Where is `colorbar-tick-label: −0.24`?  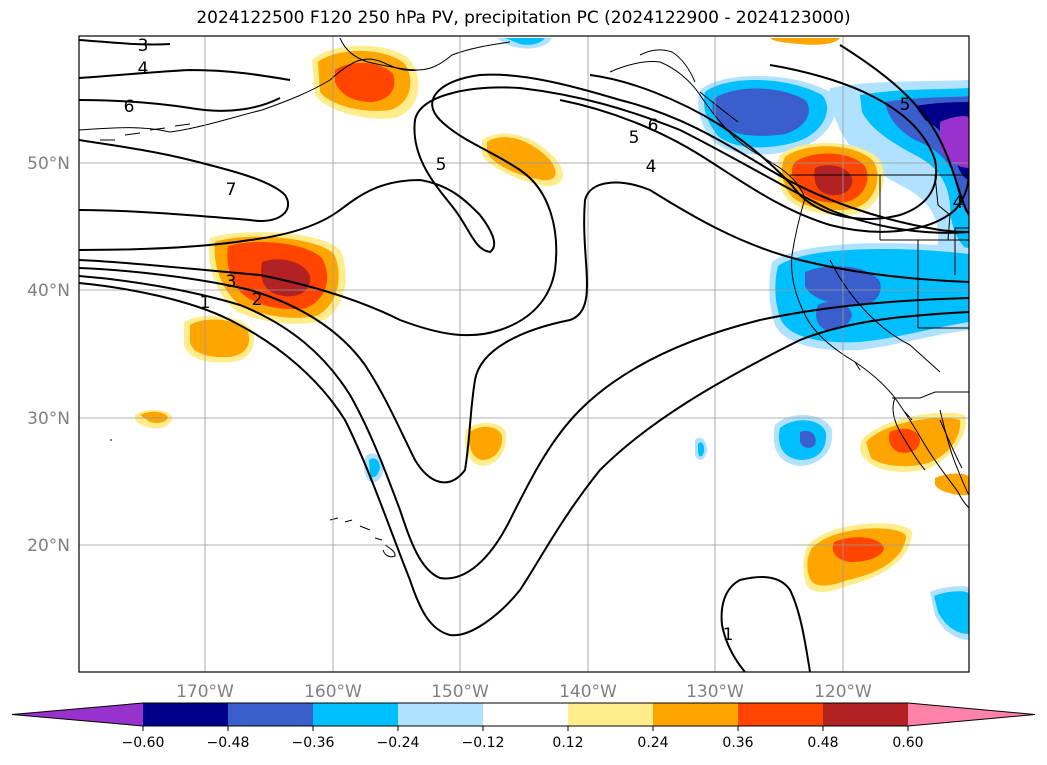 colorbar-tick-label: −0.24 is located at coordinates (398, 743).